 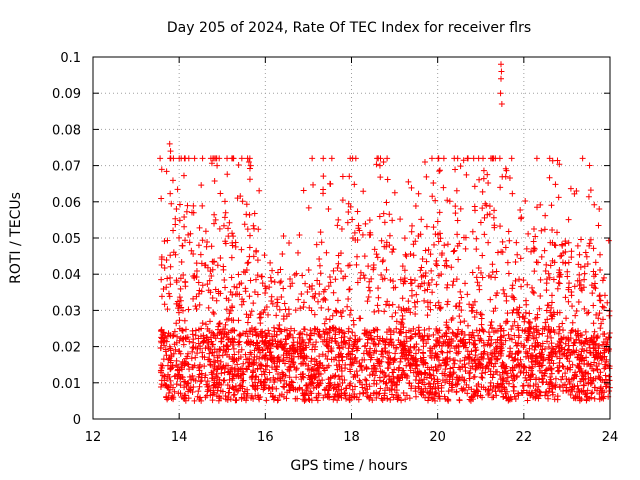 What do you see at coordinates (610, 437) in the screenshot?
I see `x-tick-label: 24` at bounding box center [610, 437].